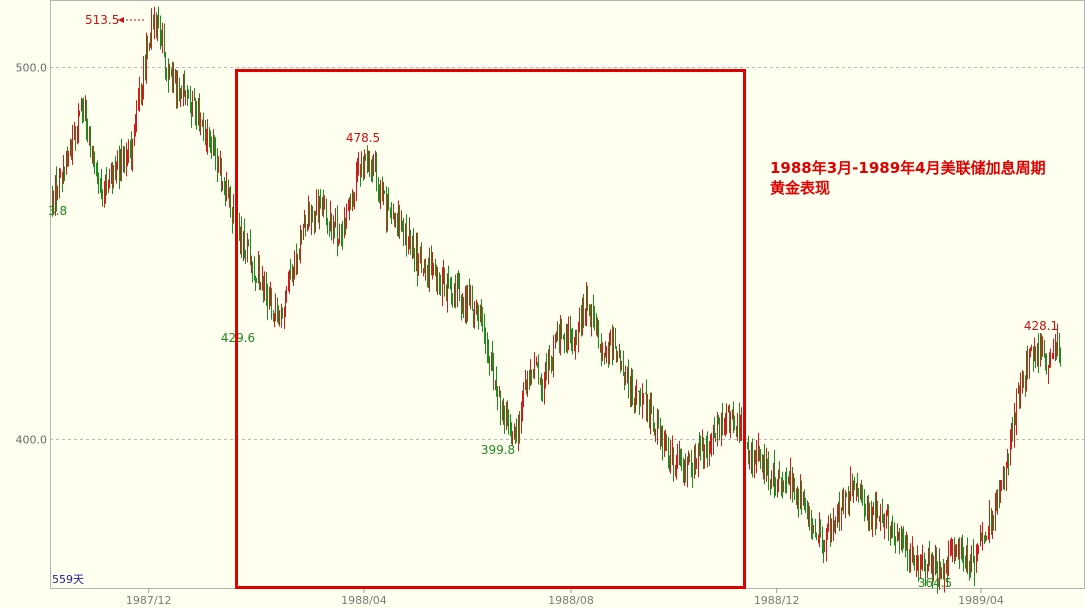 The width and height of the screenshot is (1085, 608). What do you see at coordinates (1041, 326) in the screenshot?
I see `price-marker-high: 428.1` at bounding box center [1041, 326].